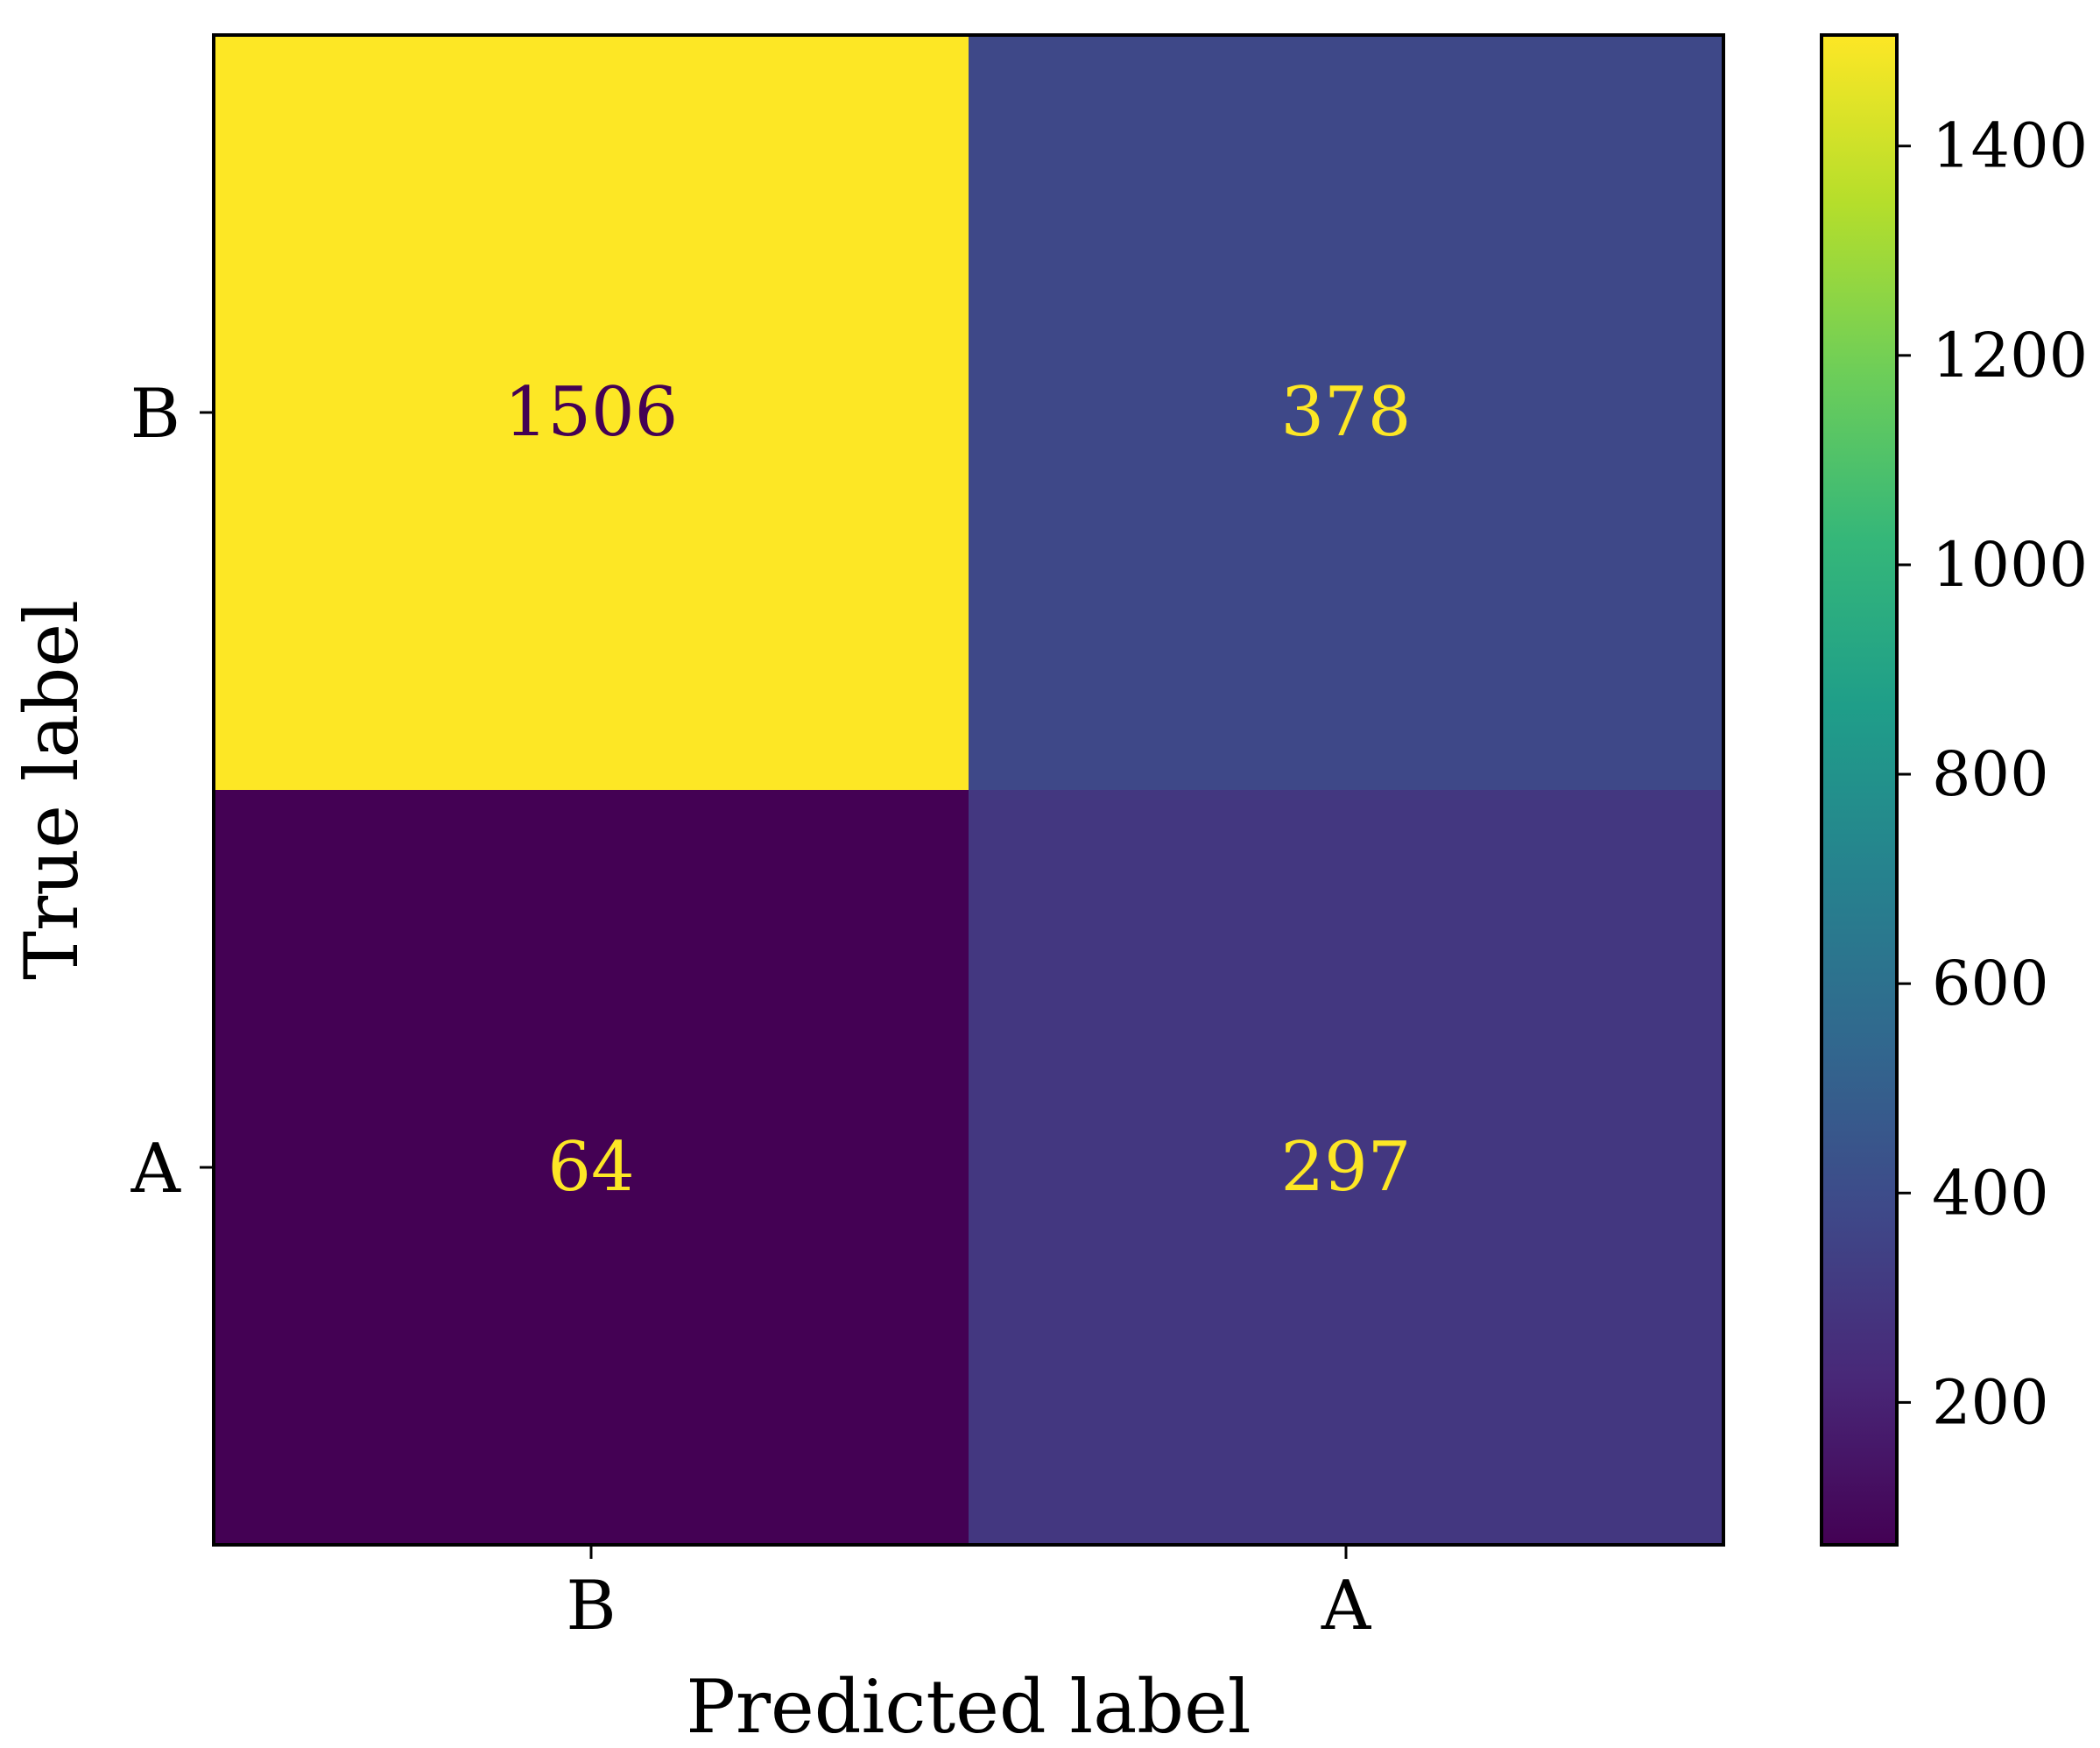 This screenshot has height=1748, width=2100. Describe the element at coordinates (2010, 146) in the screenshot. I see `colorbar-tick-label: 1400` at that location.